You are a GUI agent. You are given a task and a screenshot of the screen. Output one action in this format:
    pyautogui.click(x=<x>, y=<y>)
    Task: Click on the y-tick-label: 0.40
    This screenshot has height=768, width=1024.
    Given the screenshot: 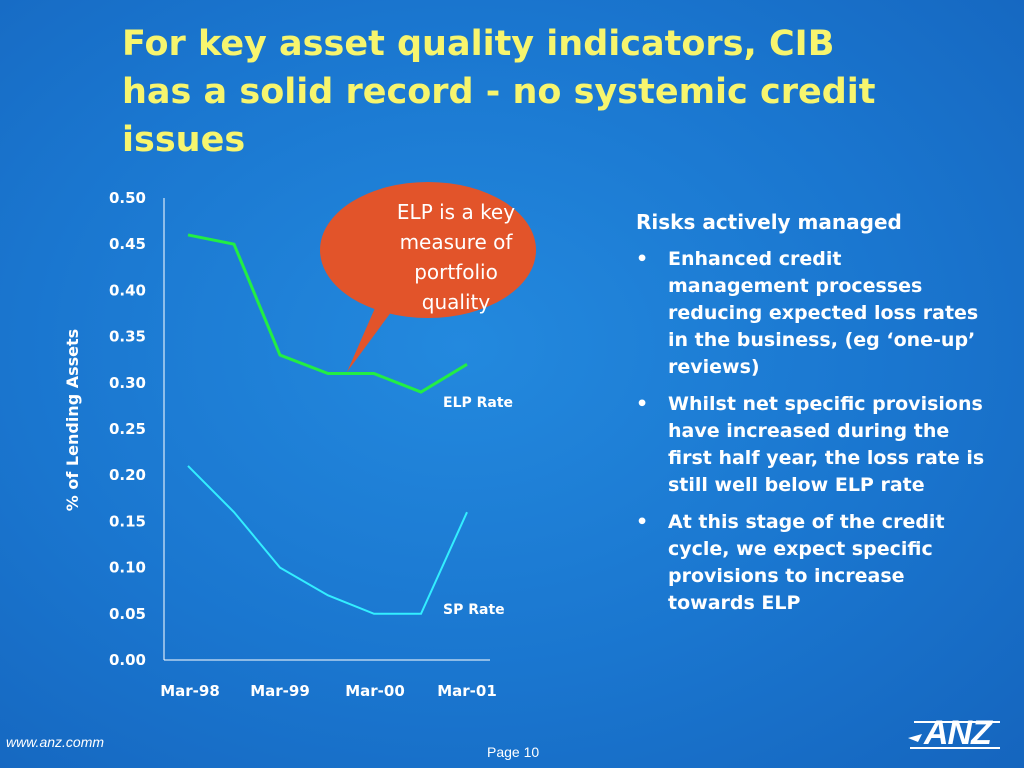 What is the action you would take?
    pyautogui.click(x=127, y=290)
    